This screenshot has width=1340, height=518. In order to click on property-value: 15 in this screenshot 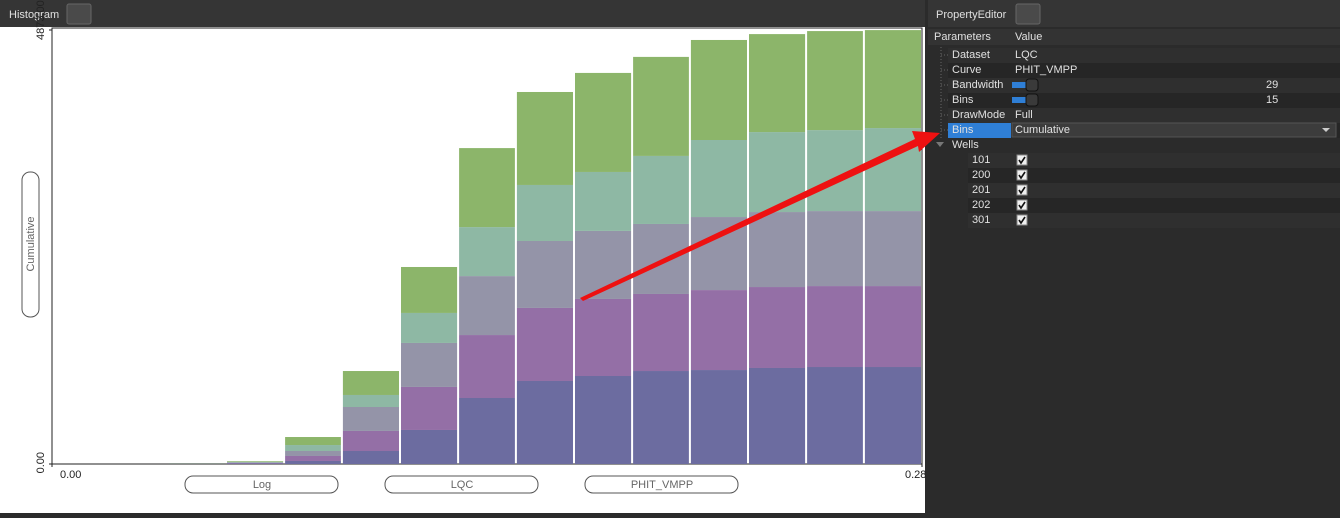, I will do `click(1272, 100)`.